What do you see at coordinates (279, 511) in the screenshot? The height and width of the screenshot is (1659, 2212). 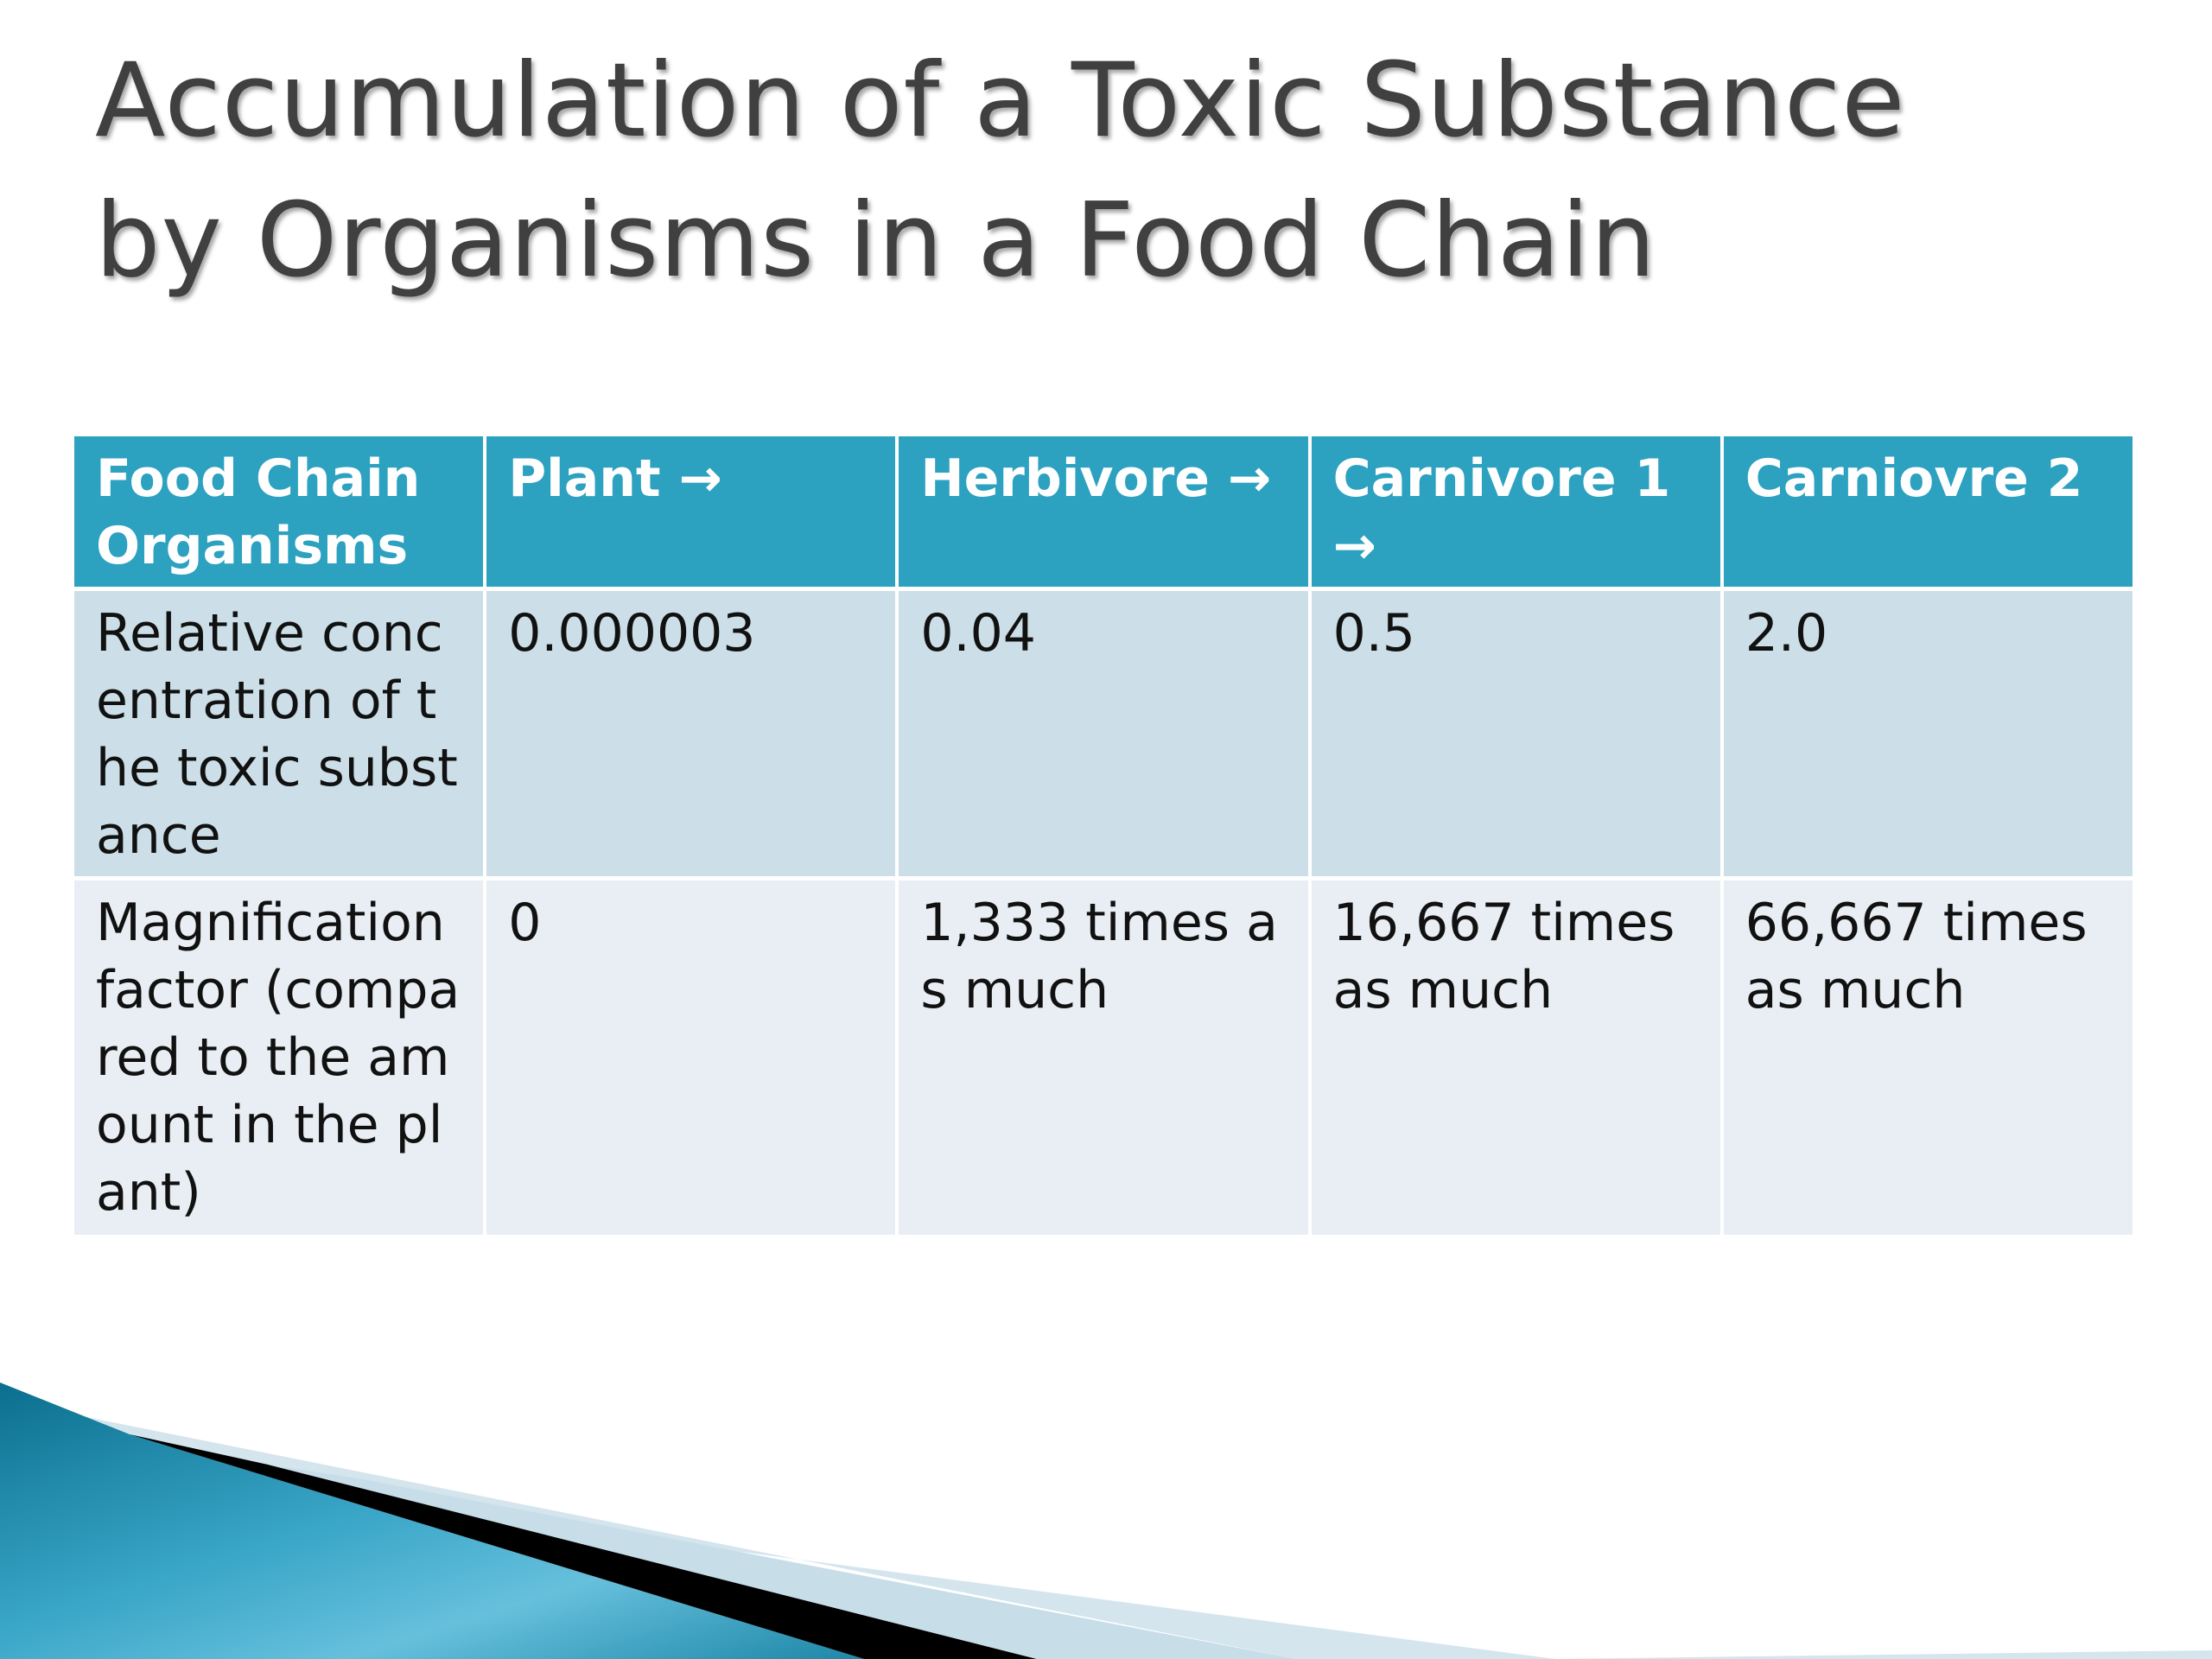 I see `header-food-chain-organisms: Food Chain Organisms` at bounding box center [279, 511].